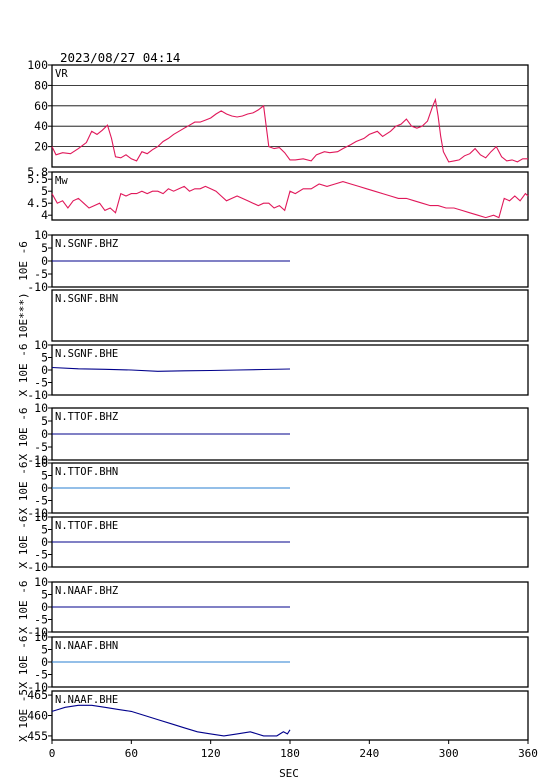 The image size is (554, 781). I want to click on panel-mw: 44.555.55.8 Mw, so click(278, 193).